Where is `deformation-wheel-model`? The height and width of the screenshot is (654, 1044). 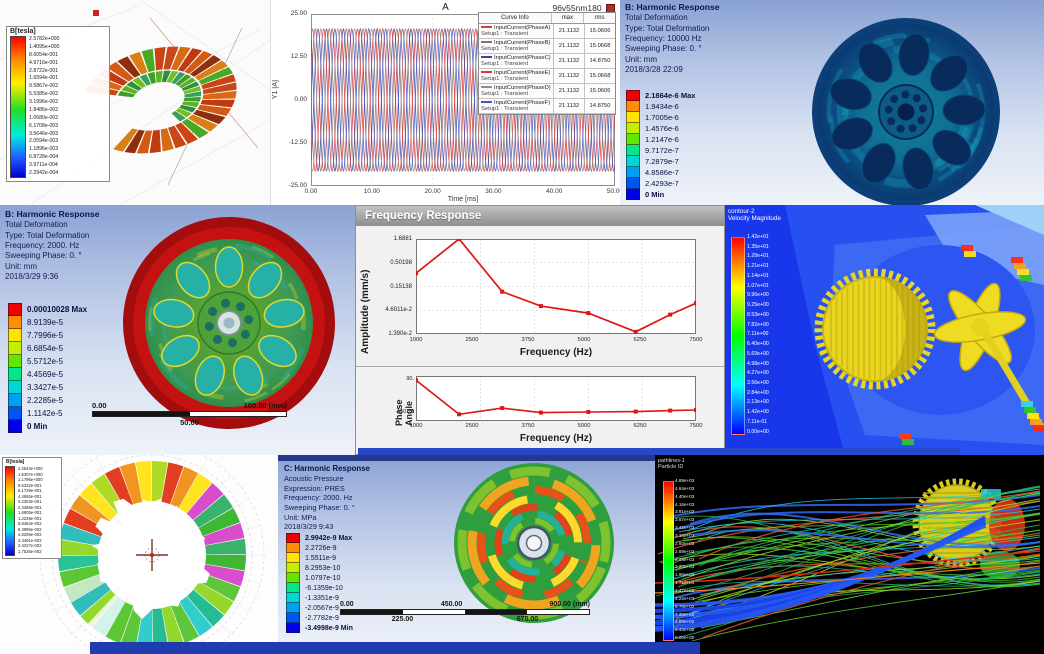
deformation-wheel-model is located at coordinates (229, 323).